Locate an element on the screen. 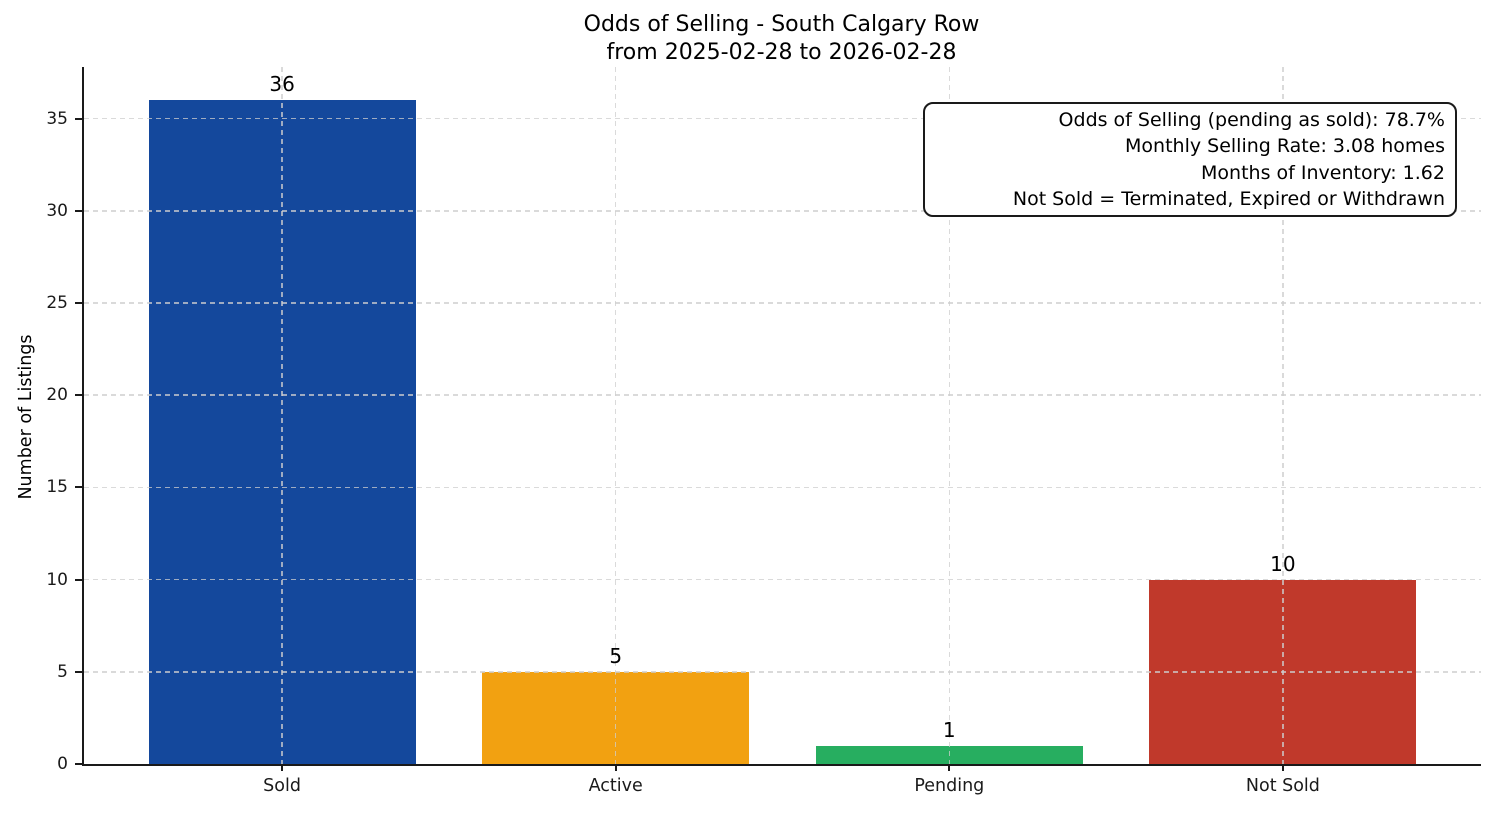 This screenshot has width=1494, height=816. x-tick-label-sold: Sold is located at coordinates (282, 786).